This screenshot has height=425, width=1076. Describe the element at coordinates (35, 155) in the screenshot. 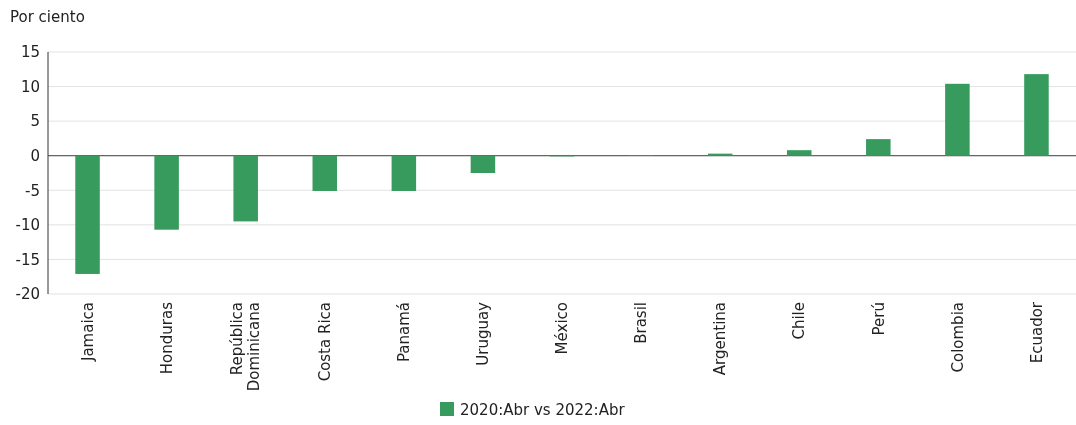

I see `y-tick-label: 0` at that location.